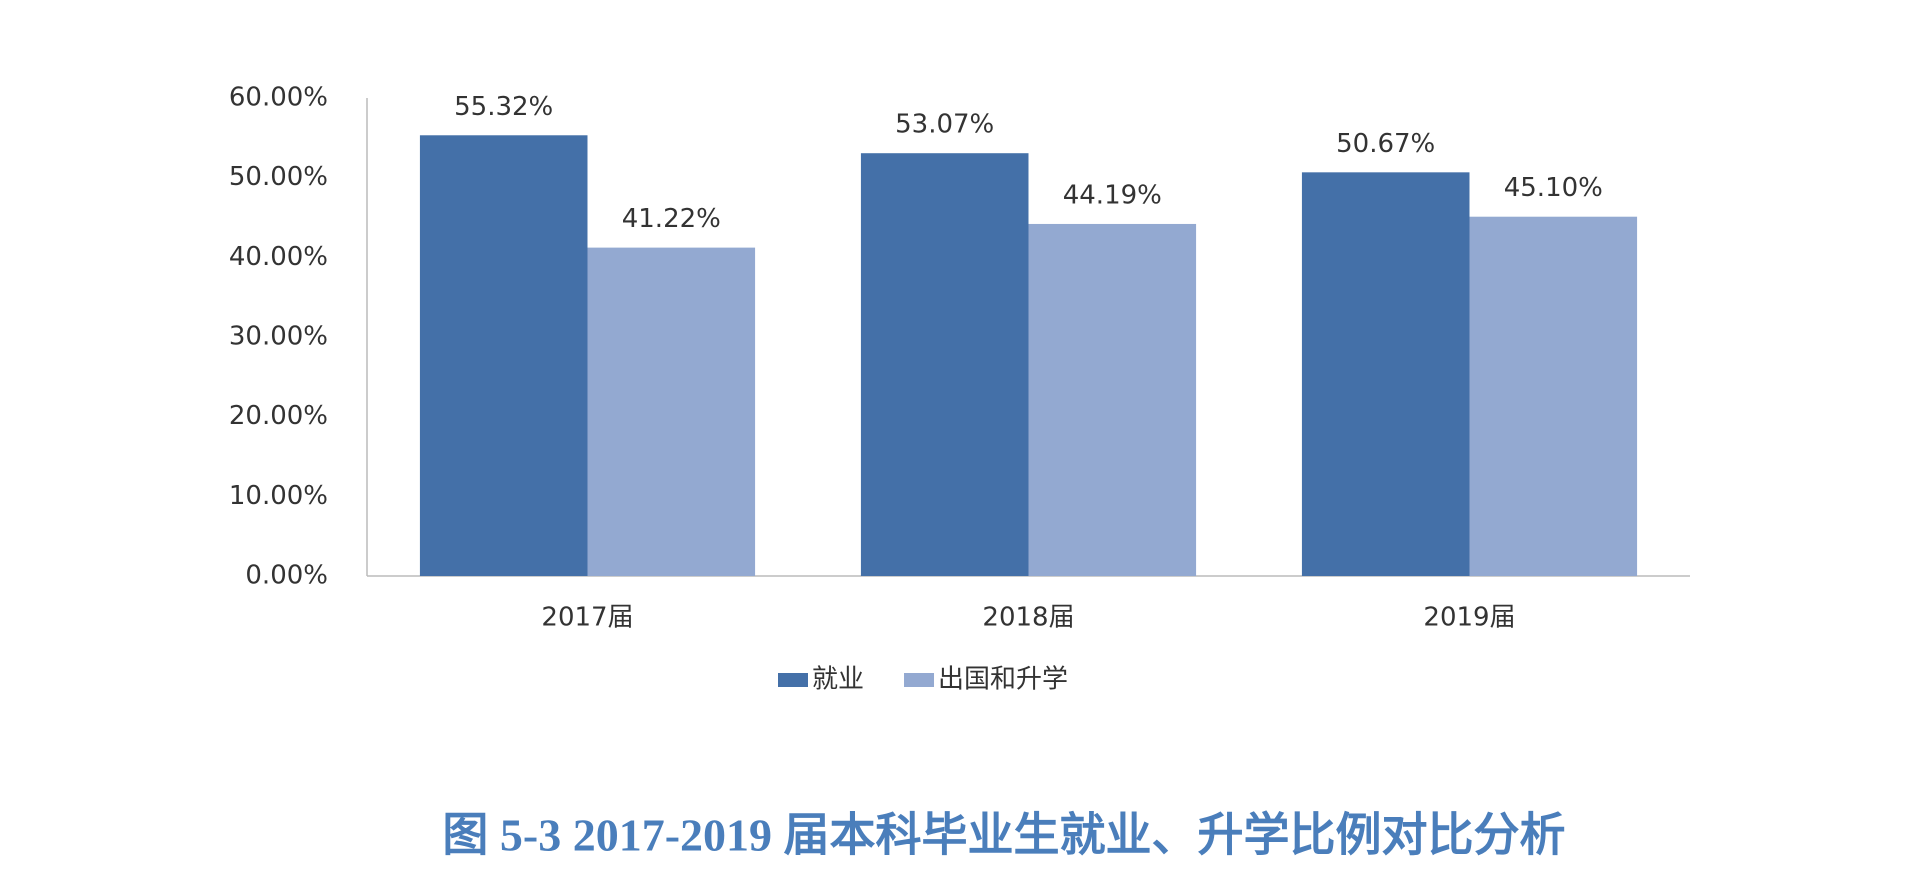 The image size is (1920, 893). Describe the element at coordinates (1385, 144) in the screenshot. I see `data-label: 50.67%` at that location.